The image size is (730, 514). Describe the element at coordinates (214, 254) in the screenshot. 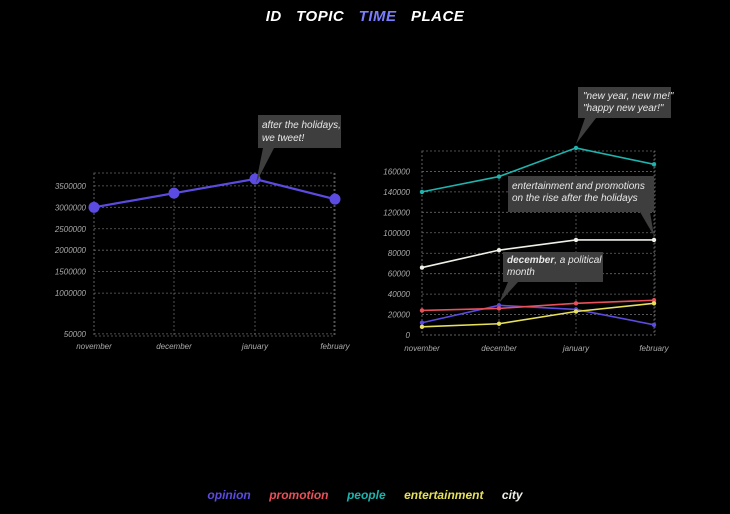

I see `plot-frame` at that location.